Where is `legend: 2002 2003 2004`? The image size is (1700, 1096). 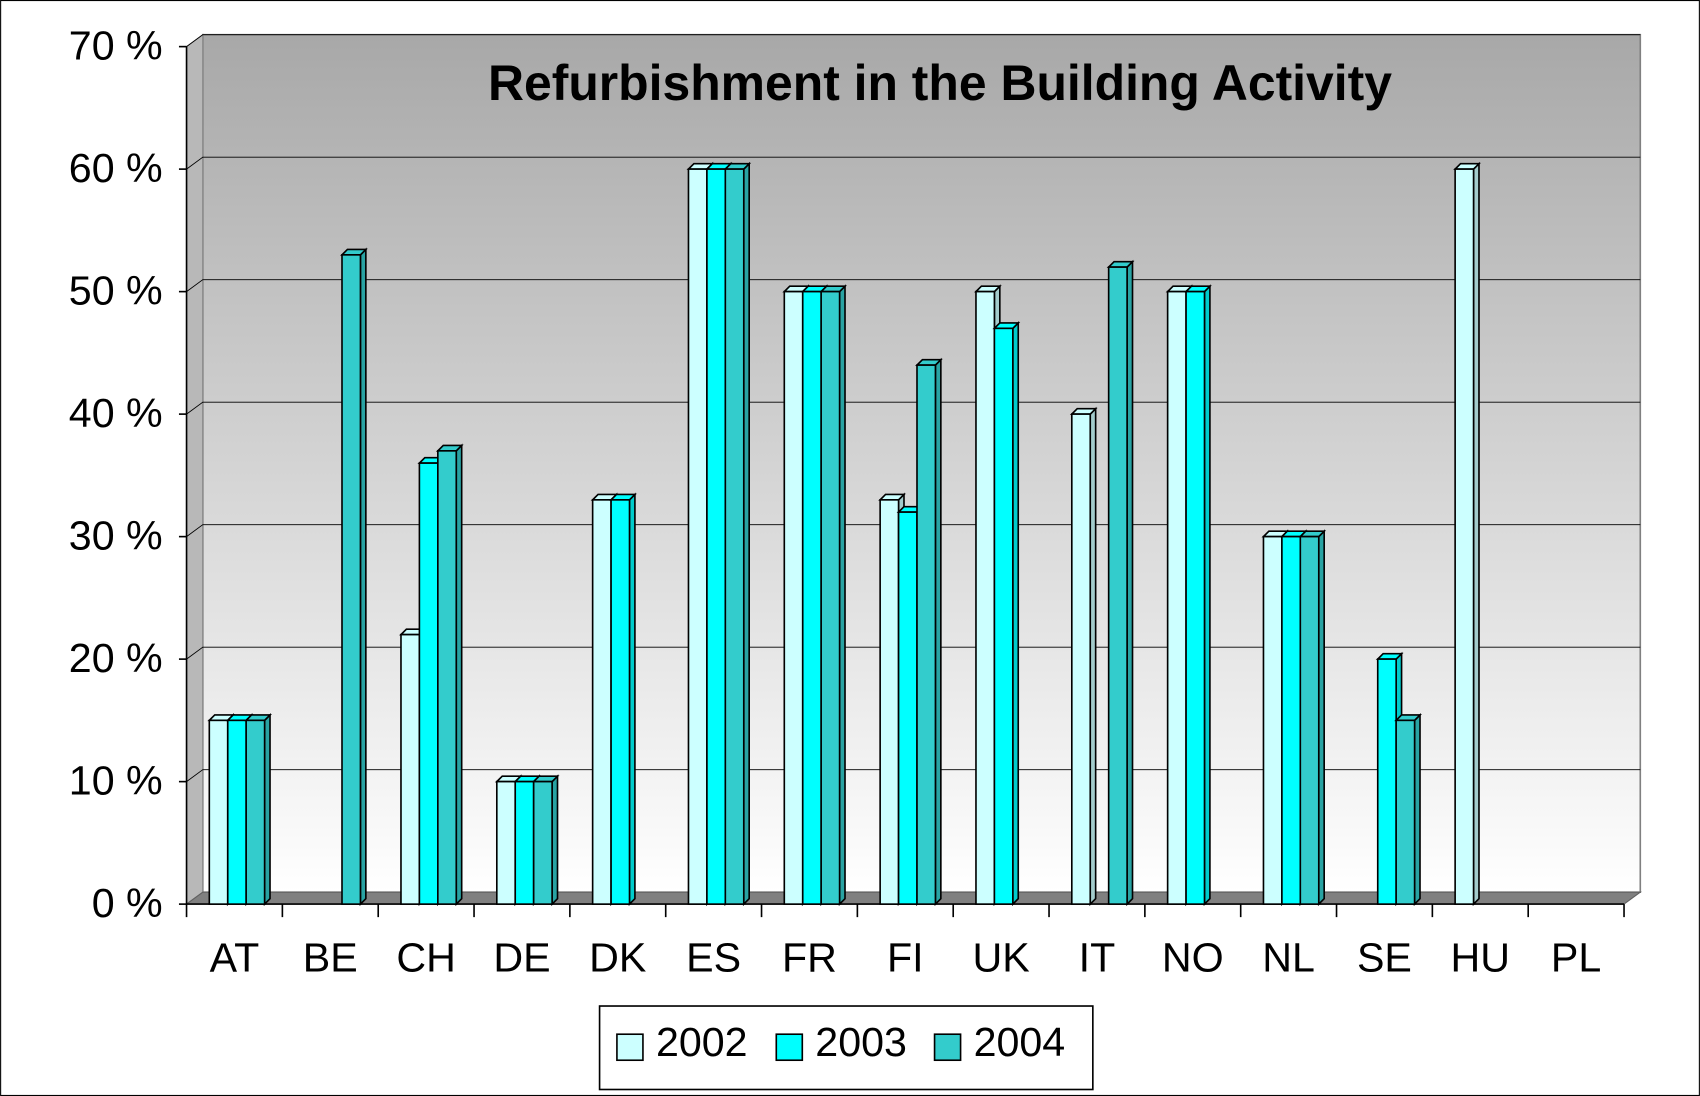
legend: 2002 2003 2004 is located at coordinates (846, 1048).